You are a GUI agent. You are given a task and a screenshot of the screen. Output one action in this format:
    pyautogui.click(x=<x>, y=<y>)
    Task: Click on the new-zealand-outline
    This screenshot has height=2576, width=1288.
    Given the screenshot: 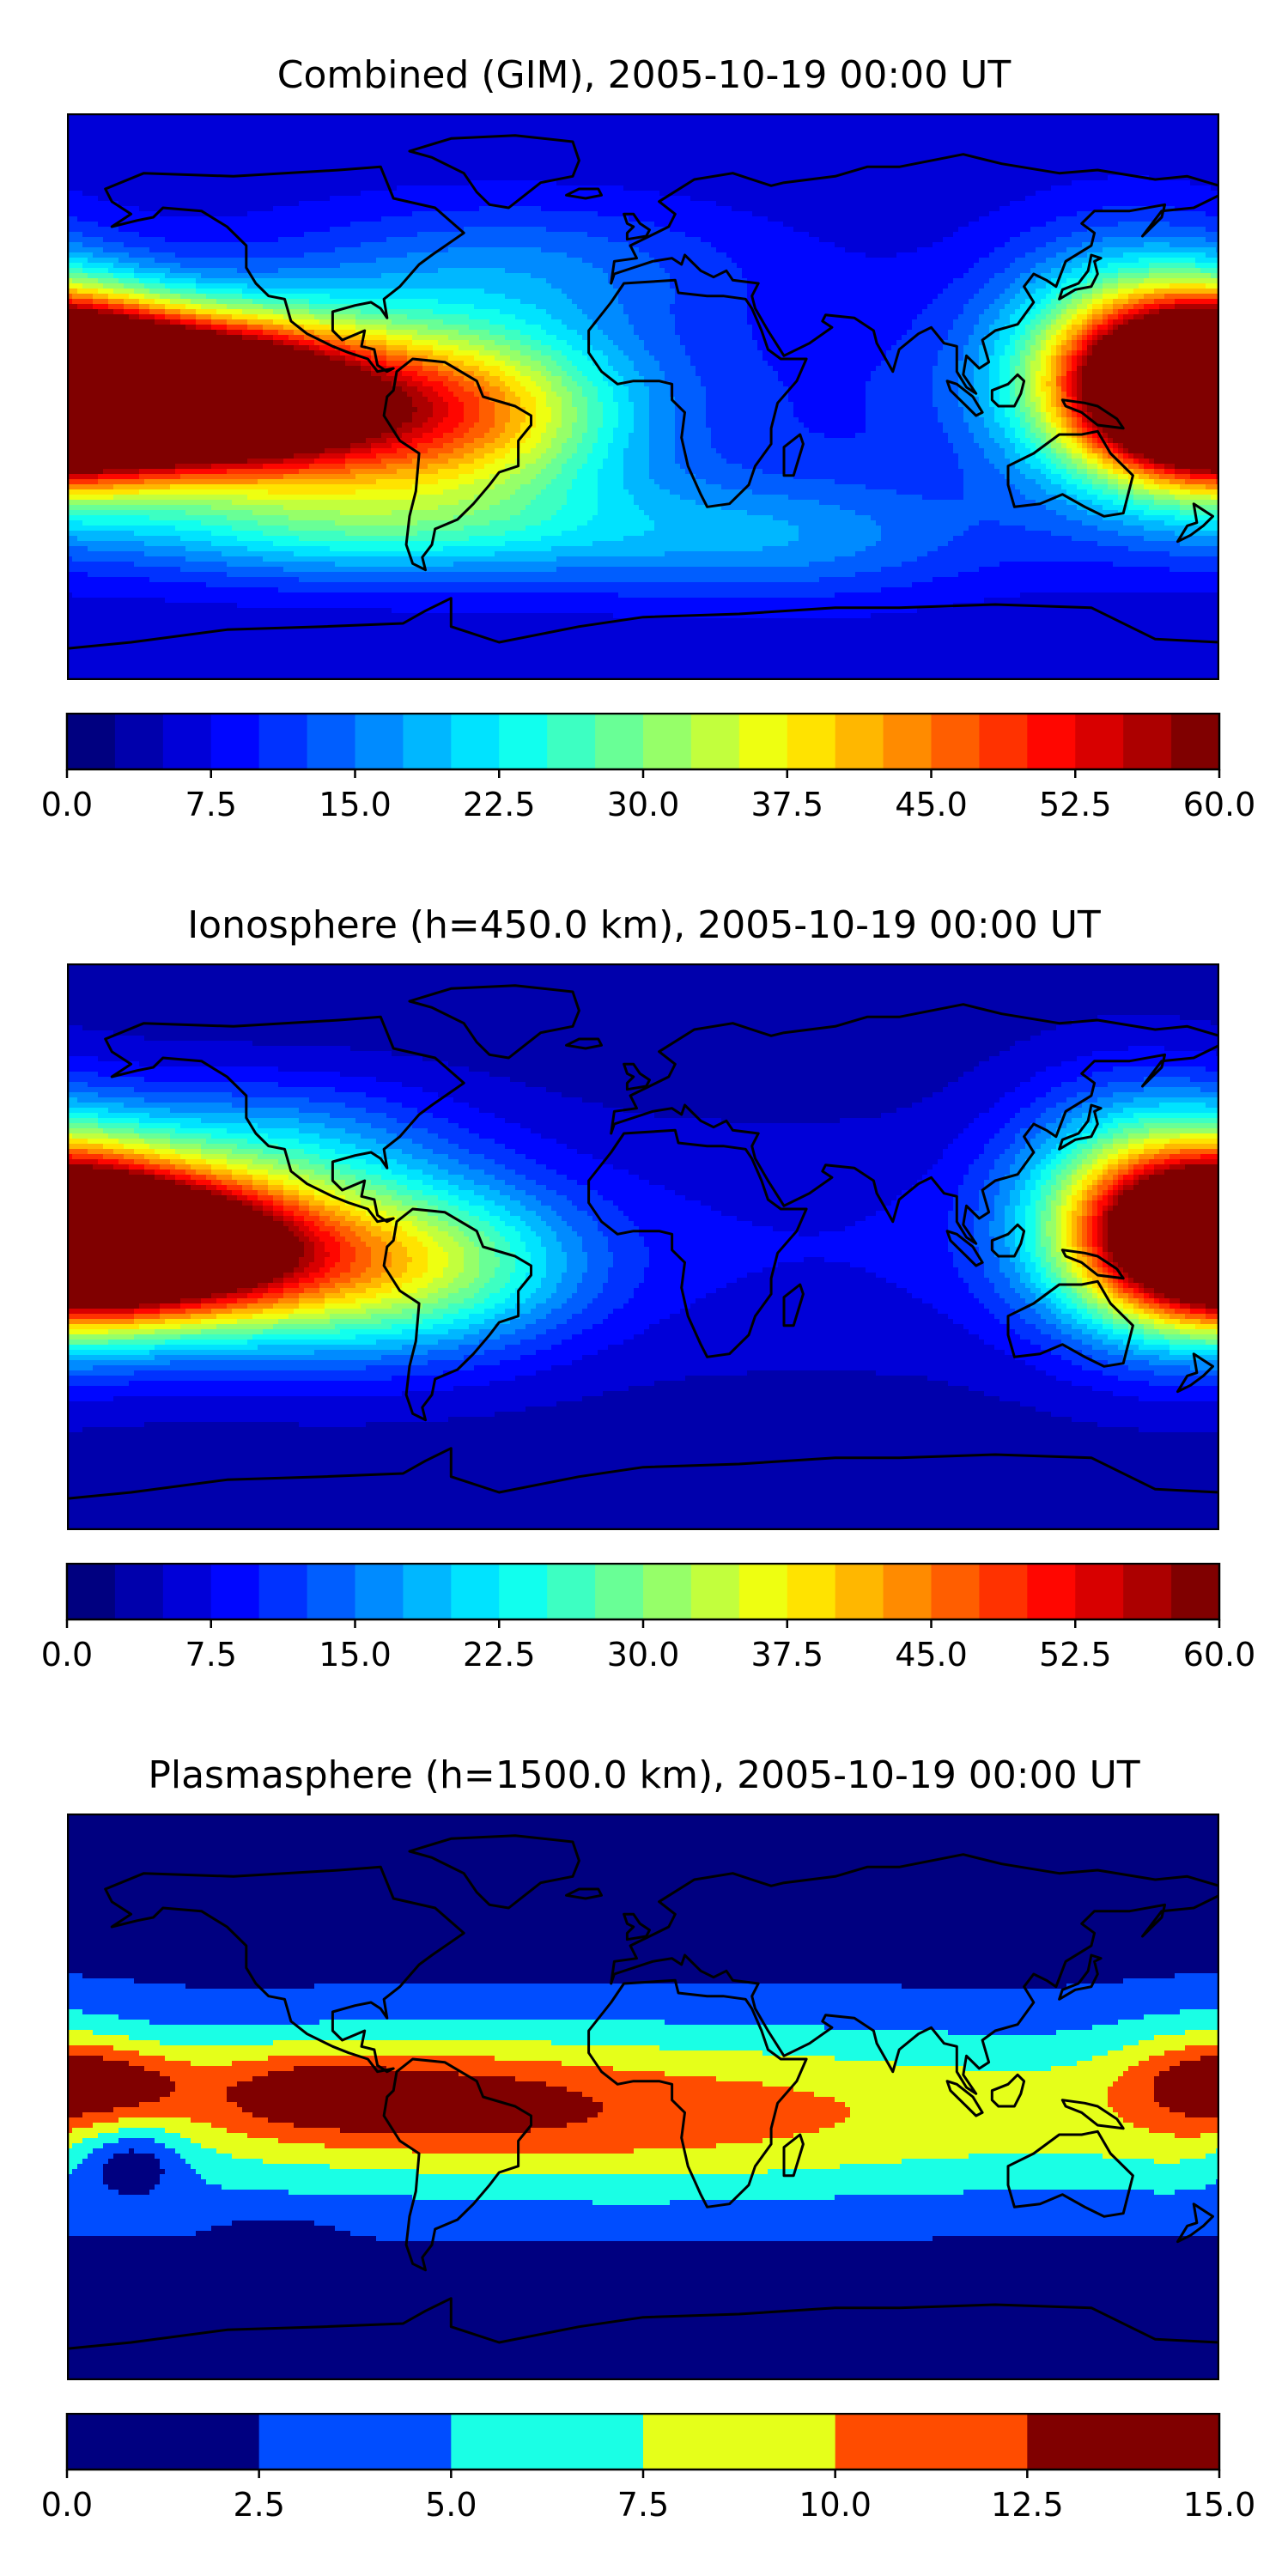 What is the action you would take?
    pyautogui.click(x=1195, y=2223)
    